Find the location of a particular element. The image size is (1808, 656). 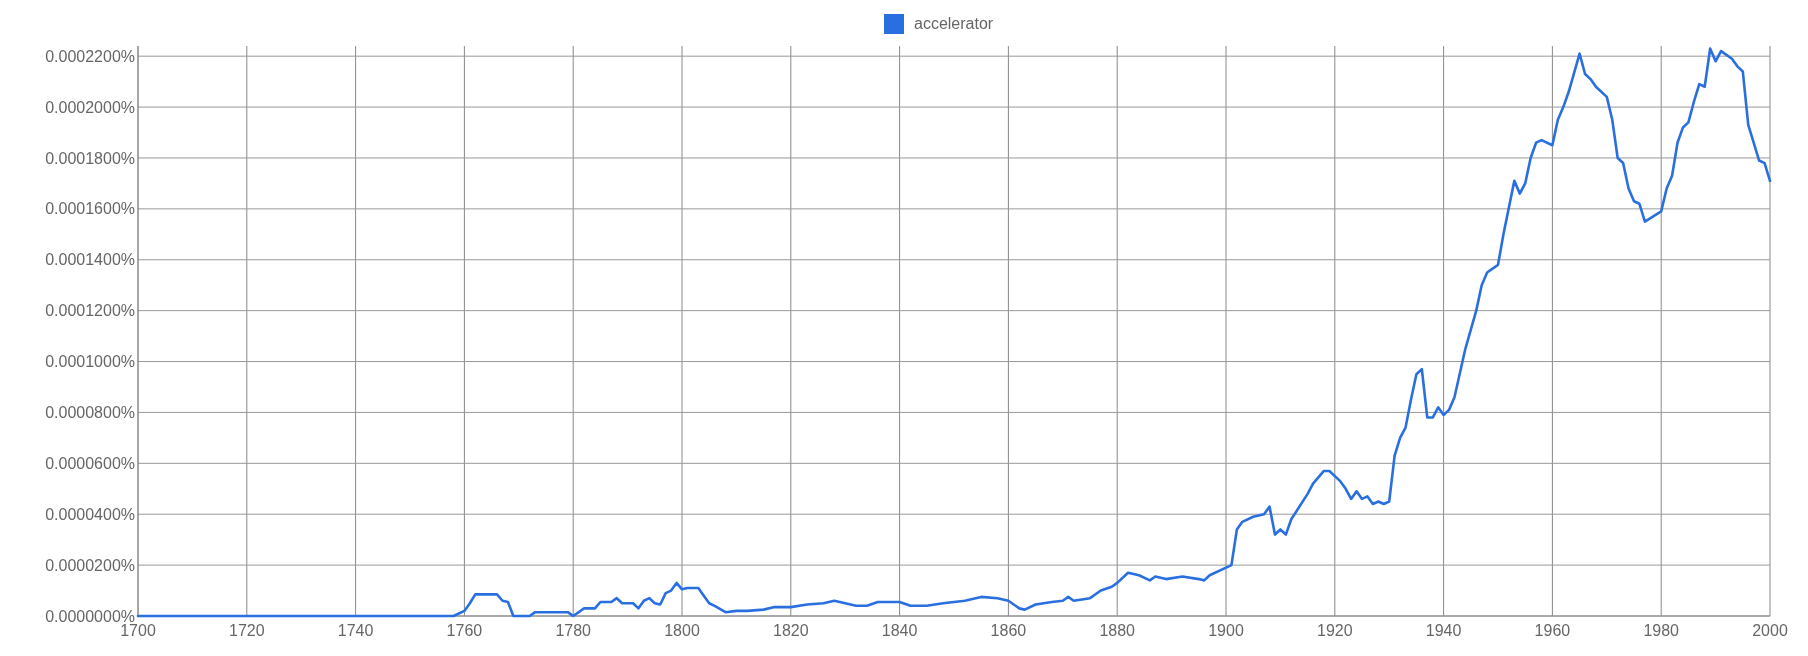

x-tick-label: 1740 is located at coordinates (355, 630).